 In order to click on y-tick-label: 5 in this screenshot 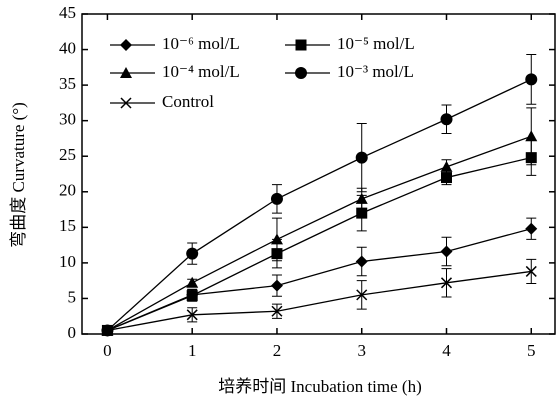, I will do `click(72, 296)`.